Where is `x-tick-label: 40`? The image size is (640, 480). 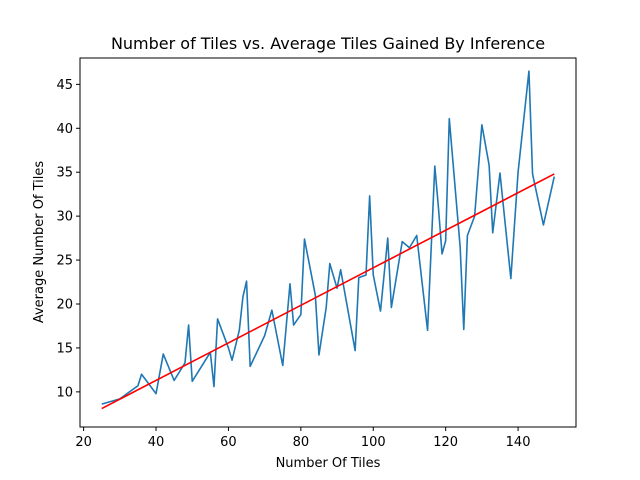
x-tick-label: 40 is located at coordinates (156, 442).